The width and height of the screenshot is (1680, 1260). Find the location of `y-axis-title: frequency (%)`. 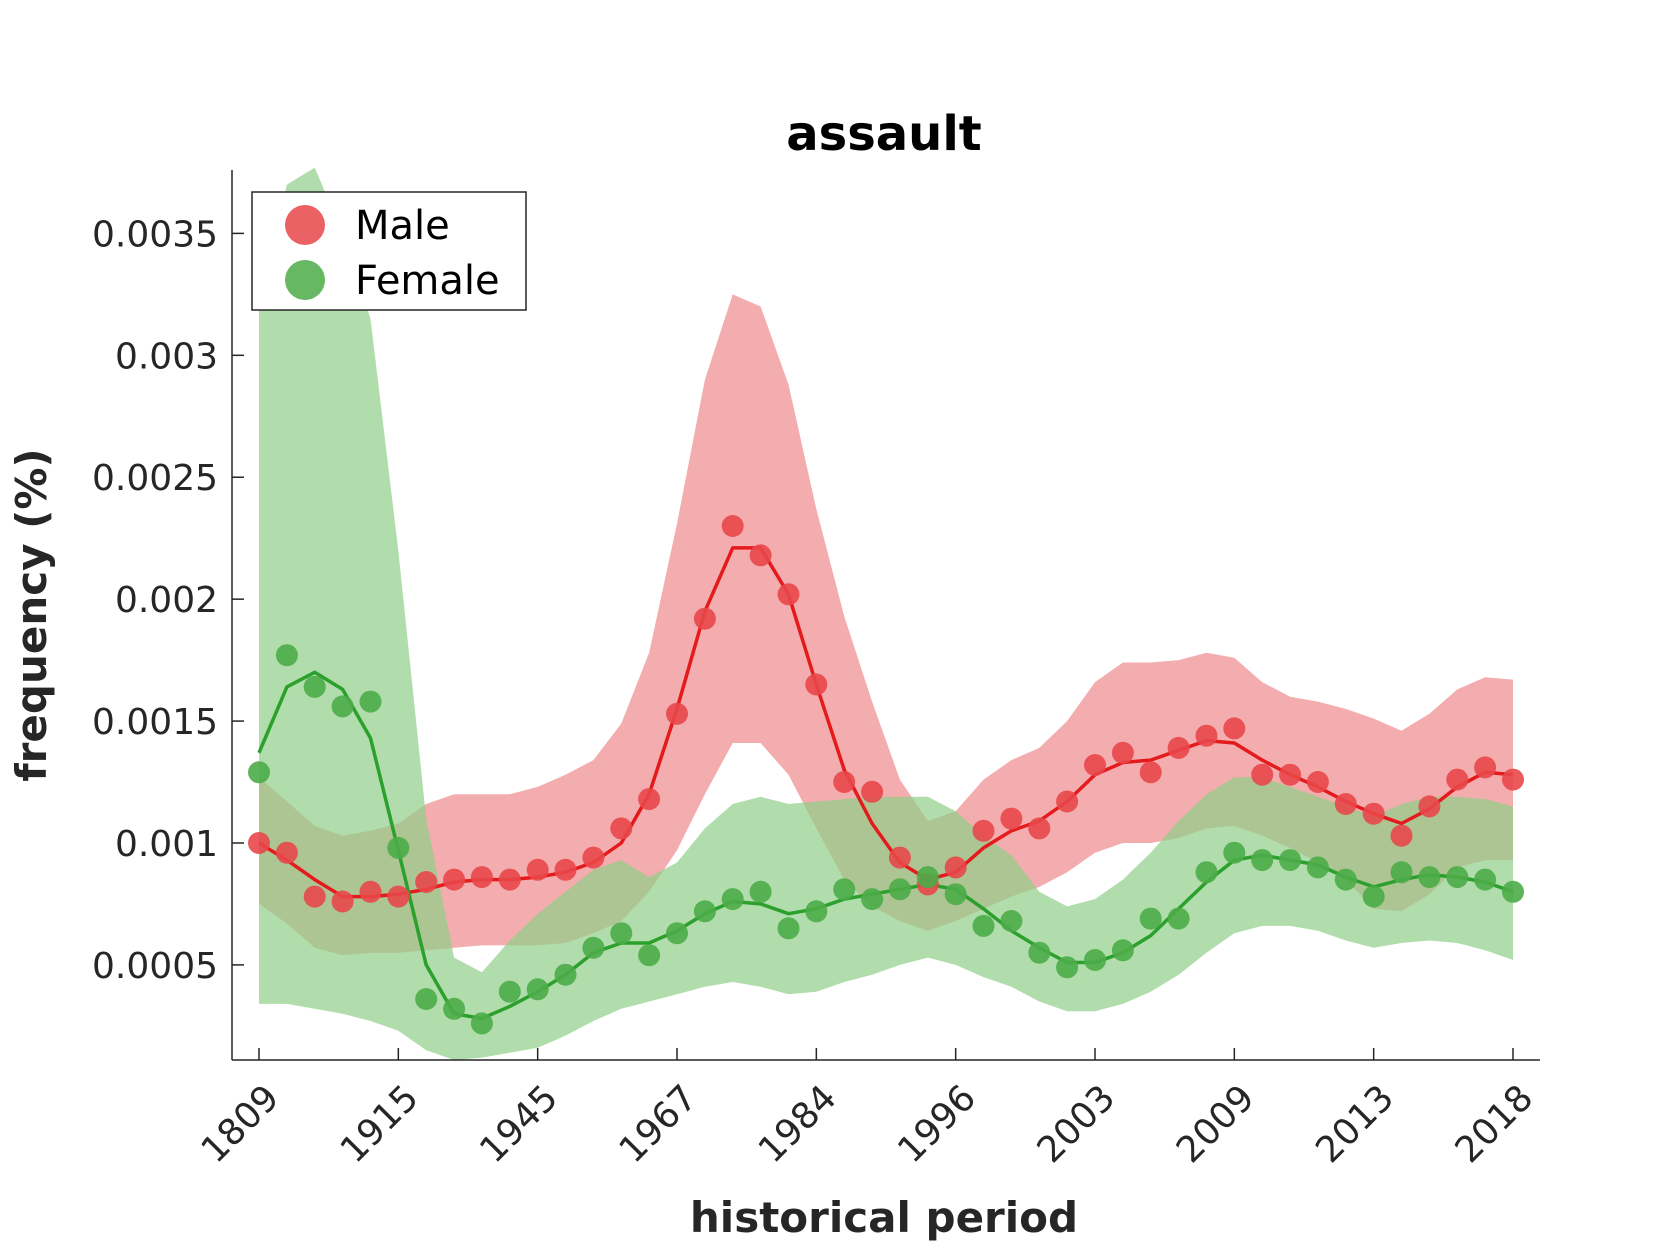

y-axis-title: frequency (%) is located at coordinates (31, 614).